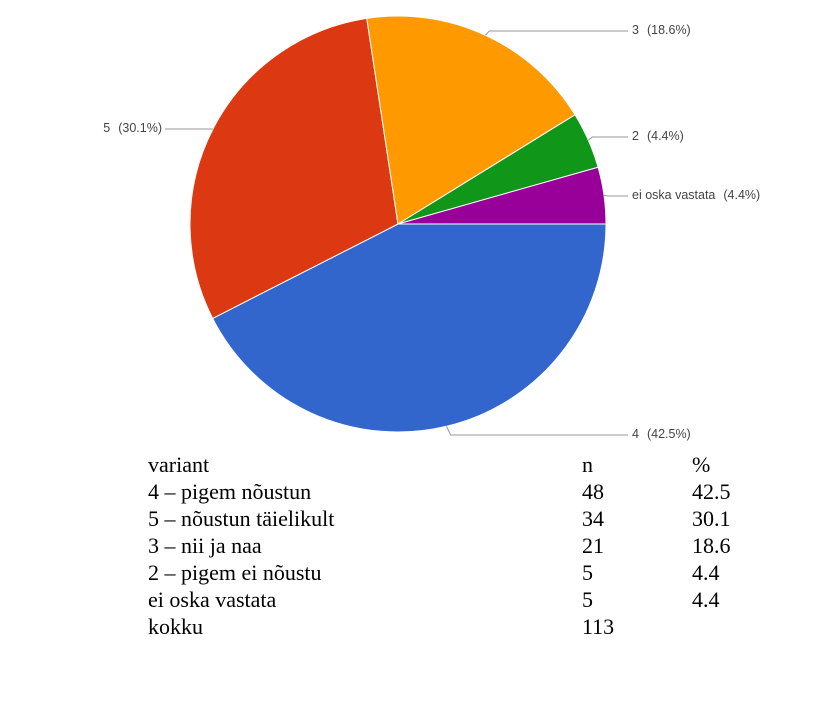 The width and height of the screenshot is (832, 706). What do you see at coordinates (229, 491) in the screenshot?
I see `table-cell: 4 – pigem nõustun` at bounding box center [229, 491].